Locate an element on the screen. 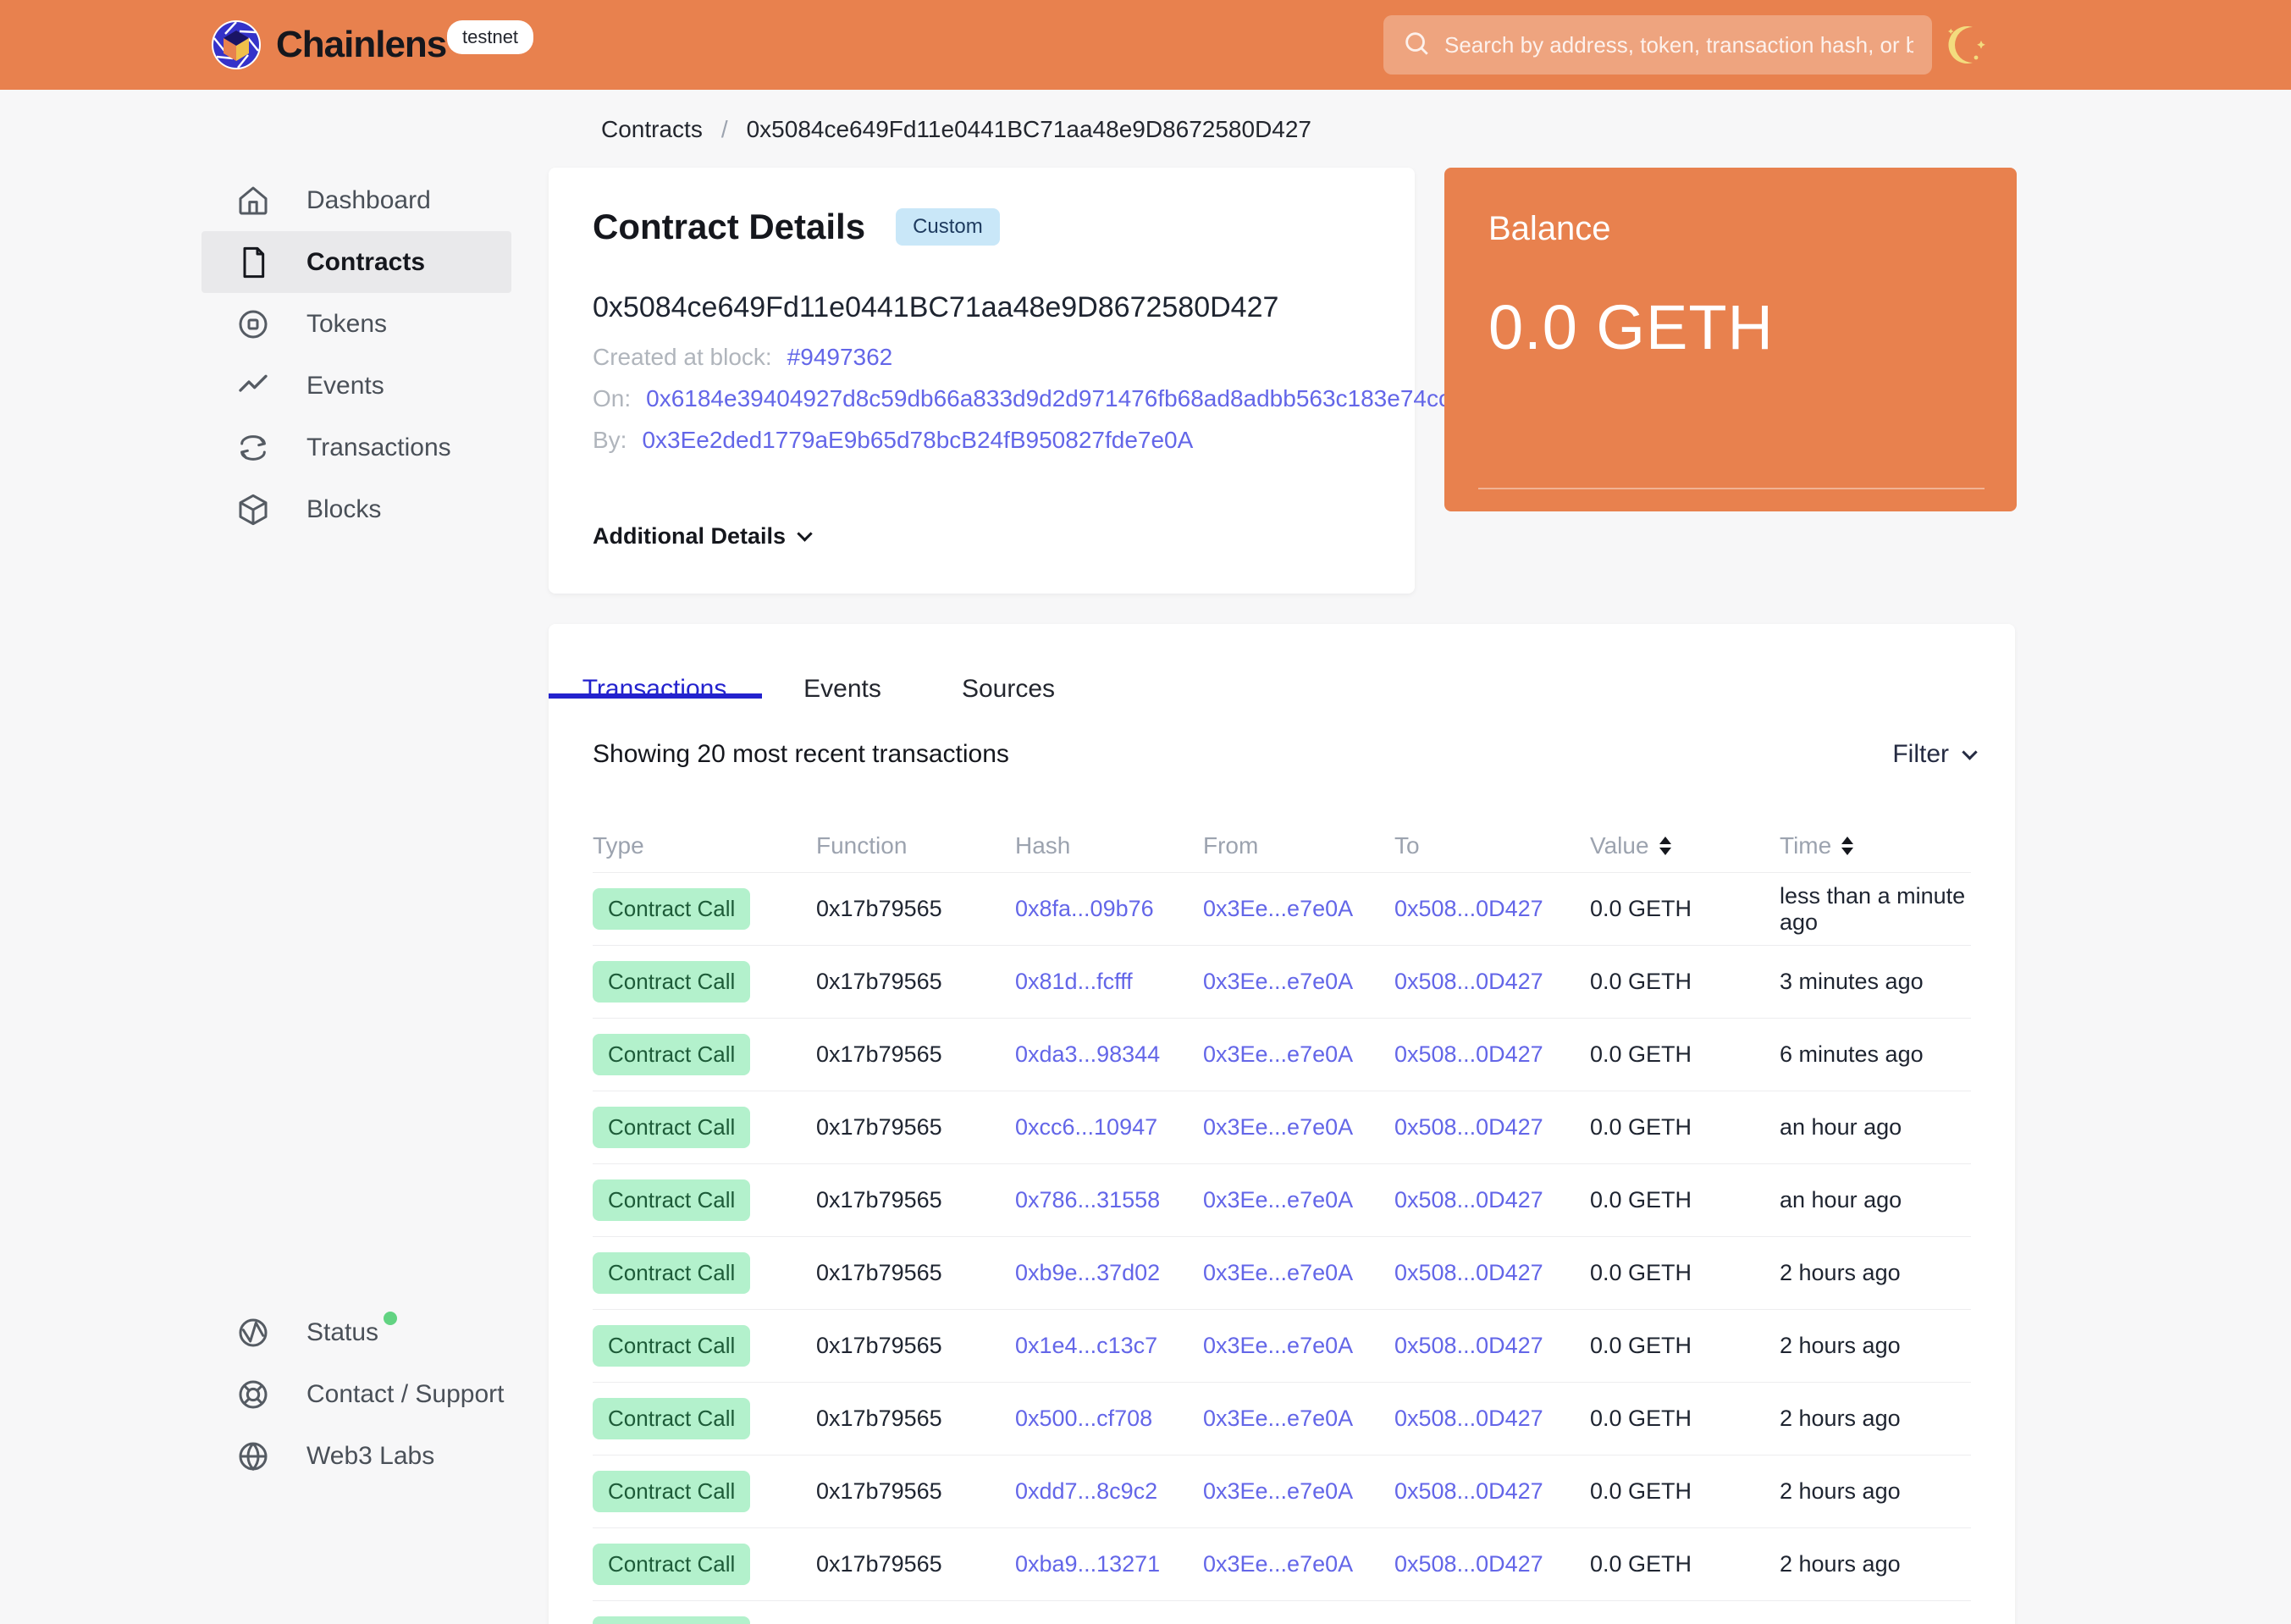  dark-mode-toggle is located at coordinates (1967, 45).